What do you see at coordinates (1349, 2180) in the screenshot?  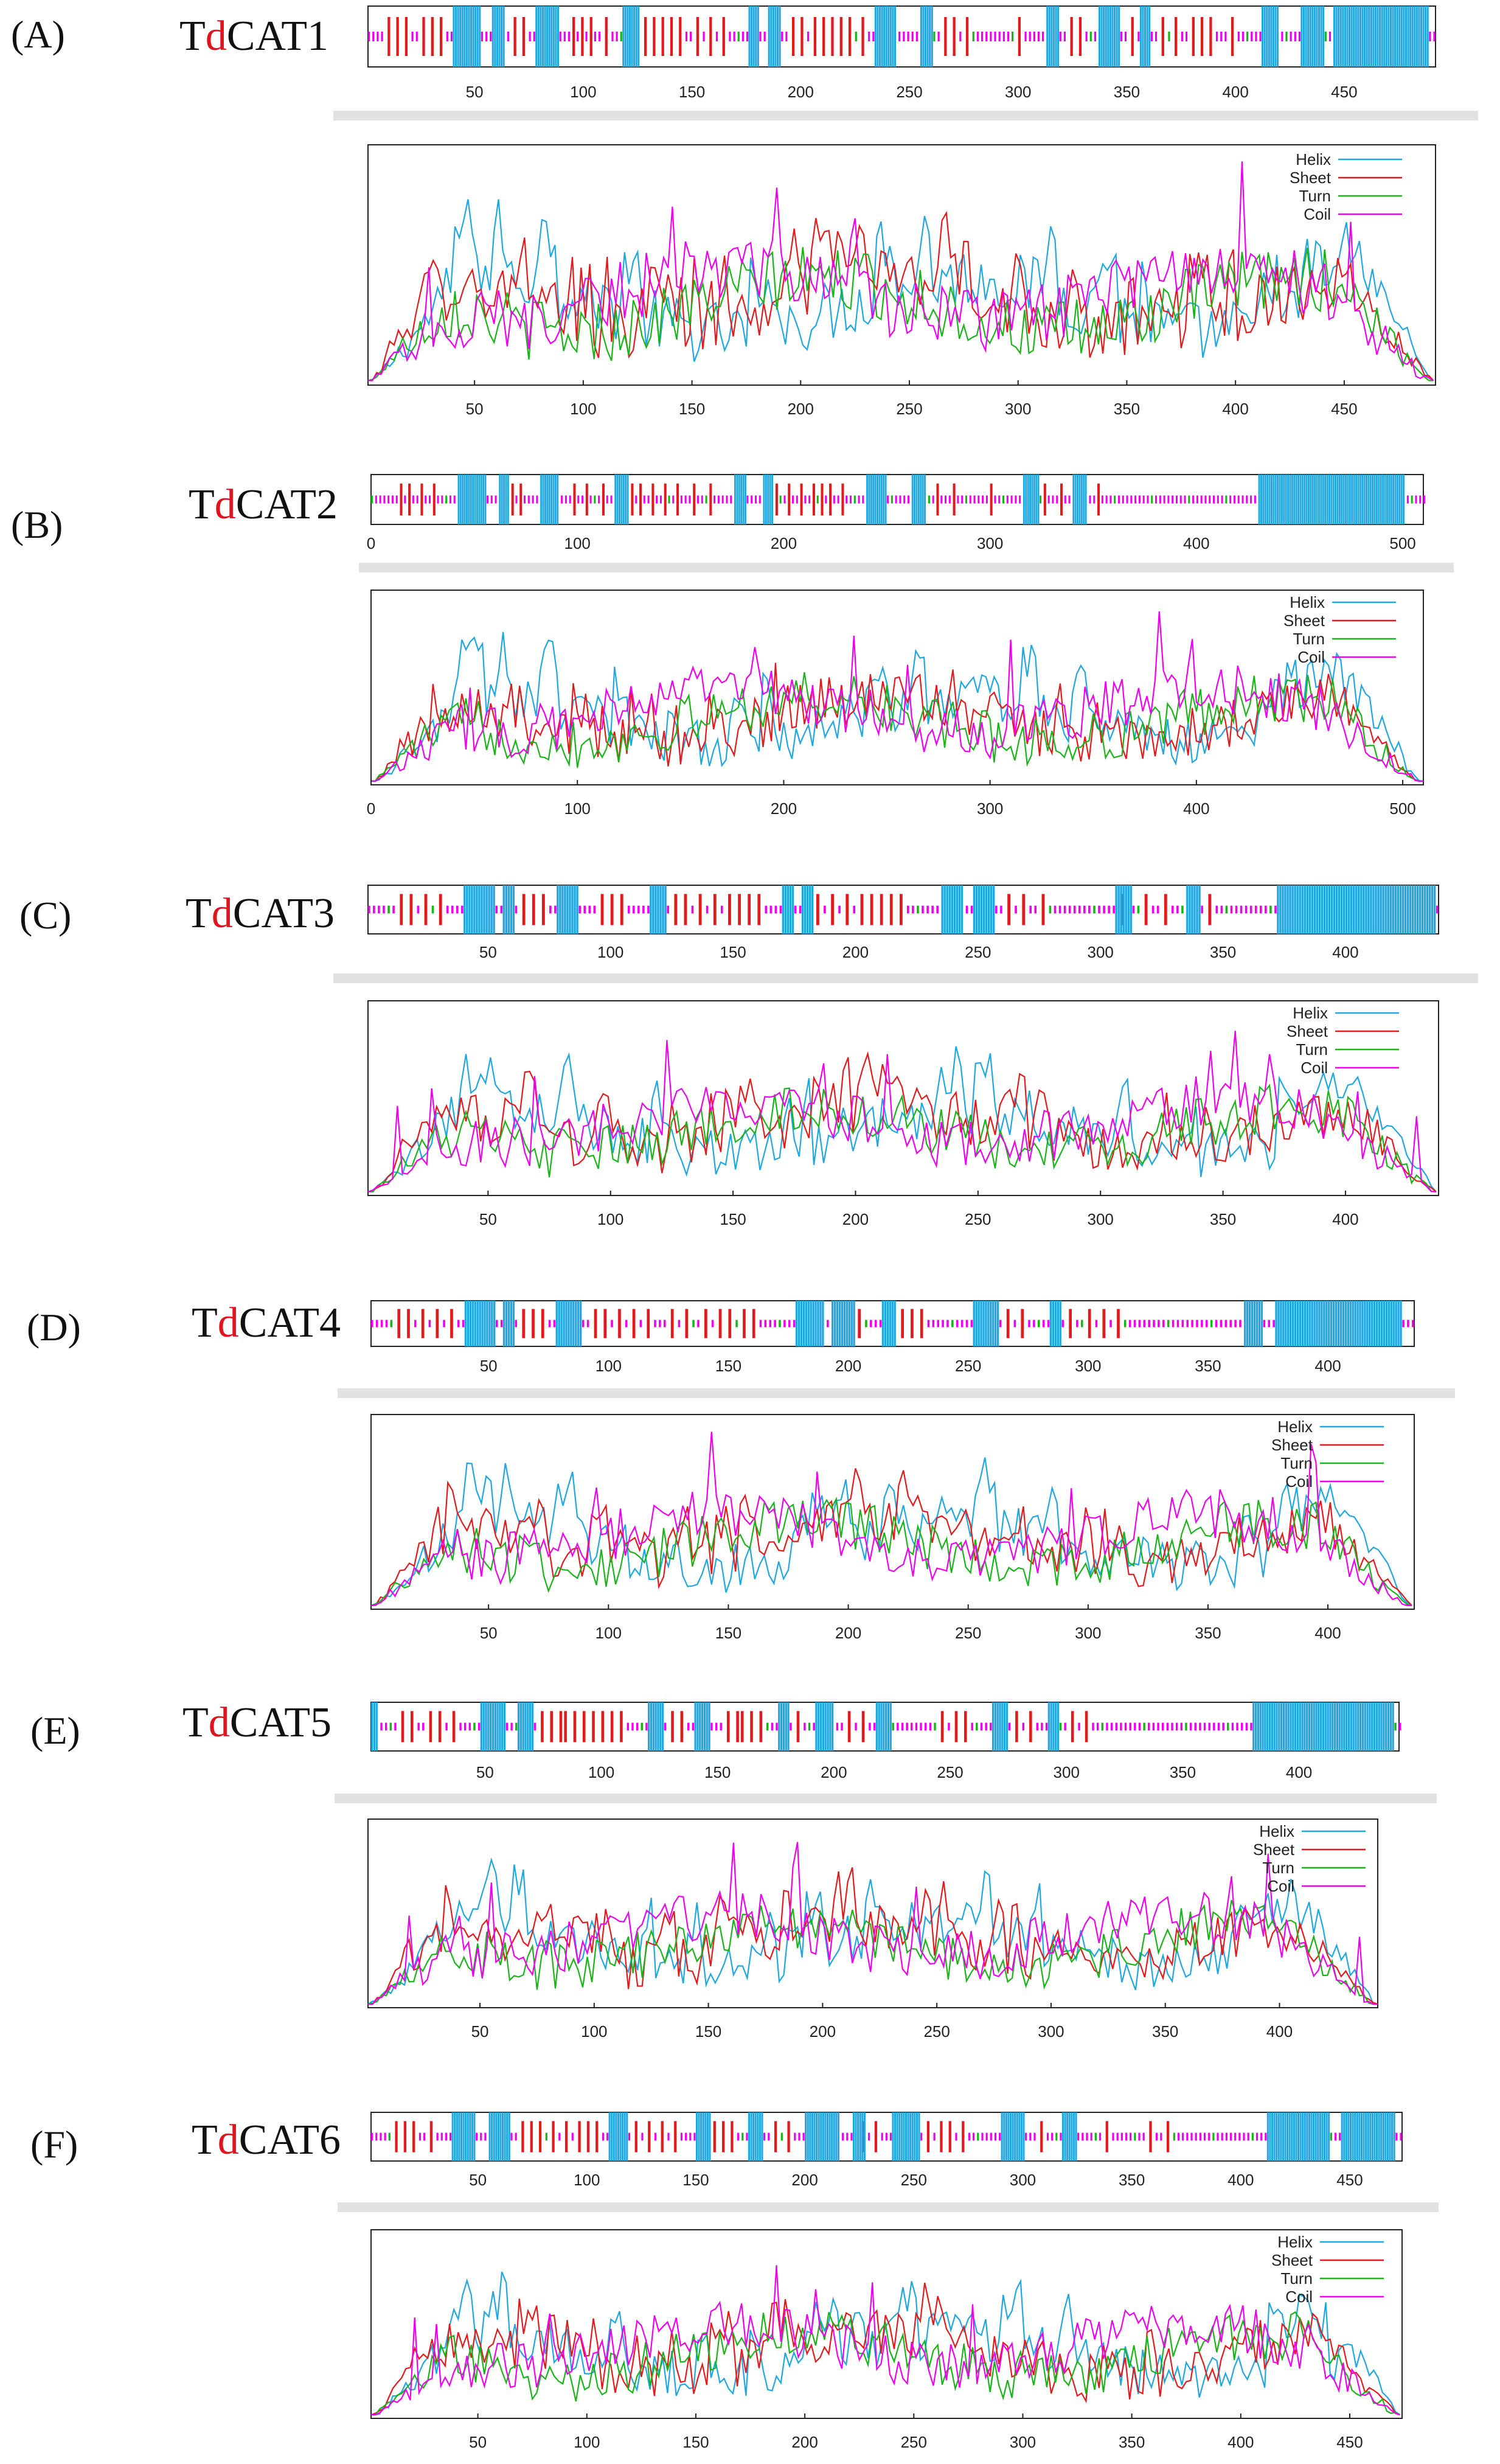 I see `track-tick-label: 450` at bounding box center [1349, 2180].